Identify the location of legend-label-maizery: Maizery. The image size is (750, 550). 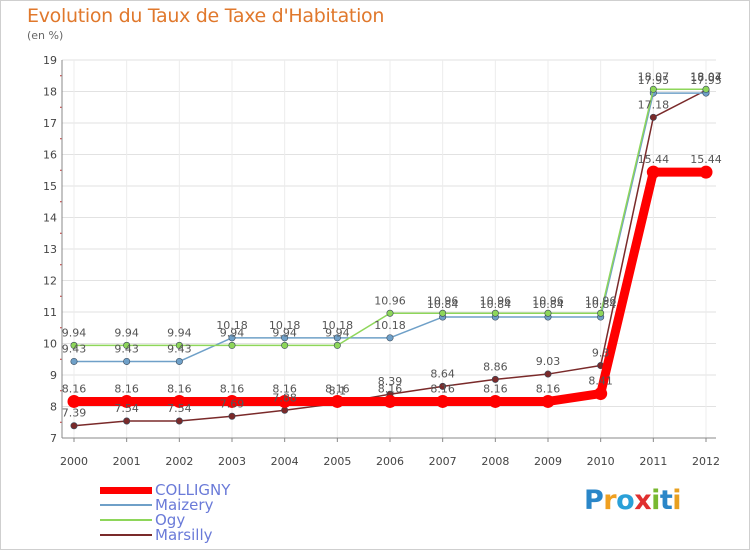
(184, 505).